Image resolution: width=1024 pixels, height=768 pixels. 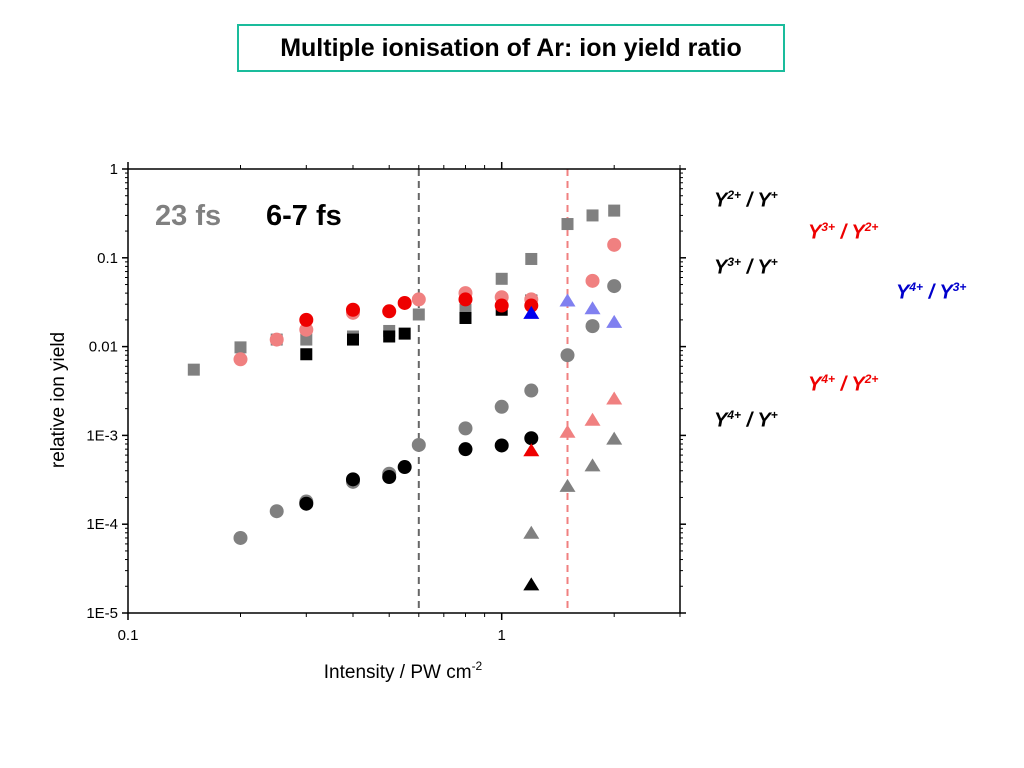 I want to click on legend-entry: Y2+ / Y+, so click(x=746, y=200).